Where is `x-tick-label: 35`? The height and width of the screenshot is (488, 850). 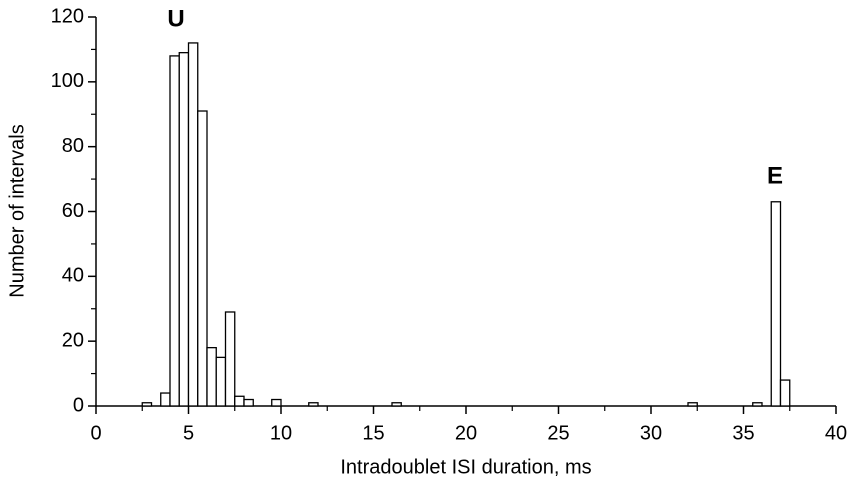 x-tick-label: 35 is located at coordinates (743, 433).